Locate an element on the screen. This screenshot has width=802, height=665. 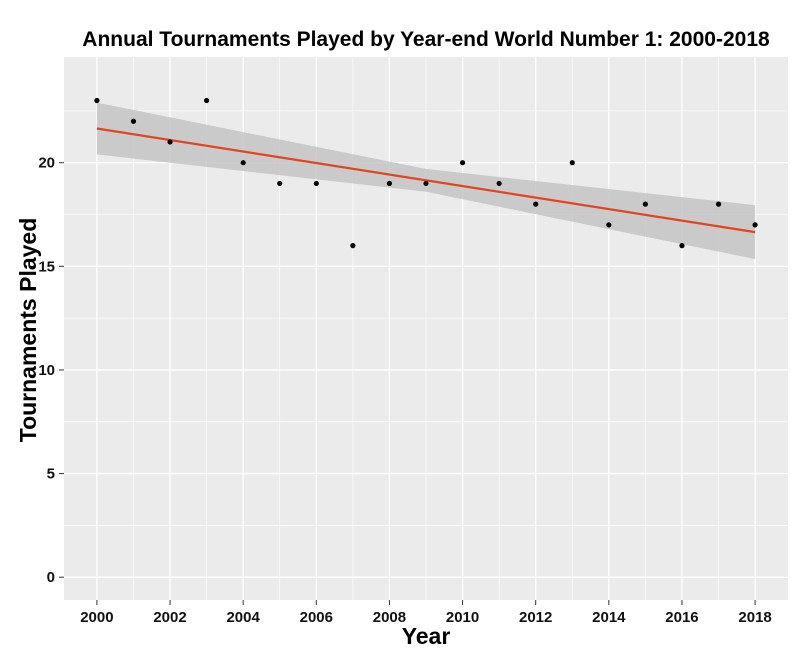
x-tick-label: 2012 is located at coordinates (535, 617).